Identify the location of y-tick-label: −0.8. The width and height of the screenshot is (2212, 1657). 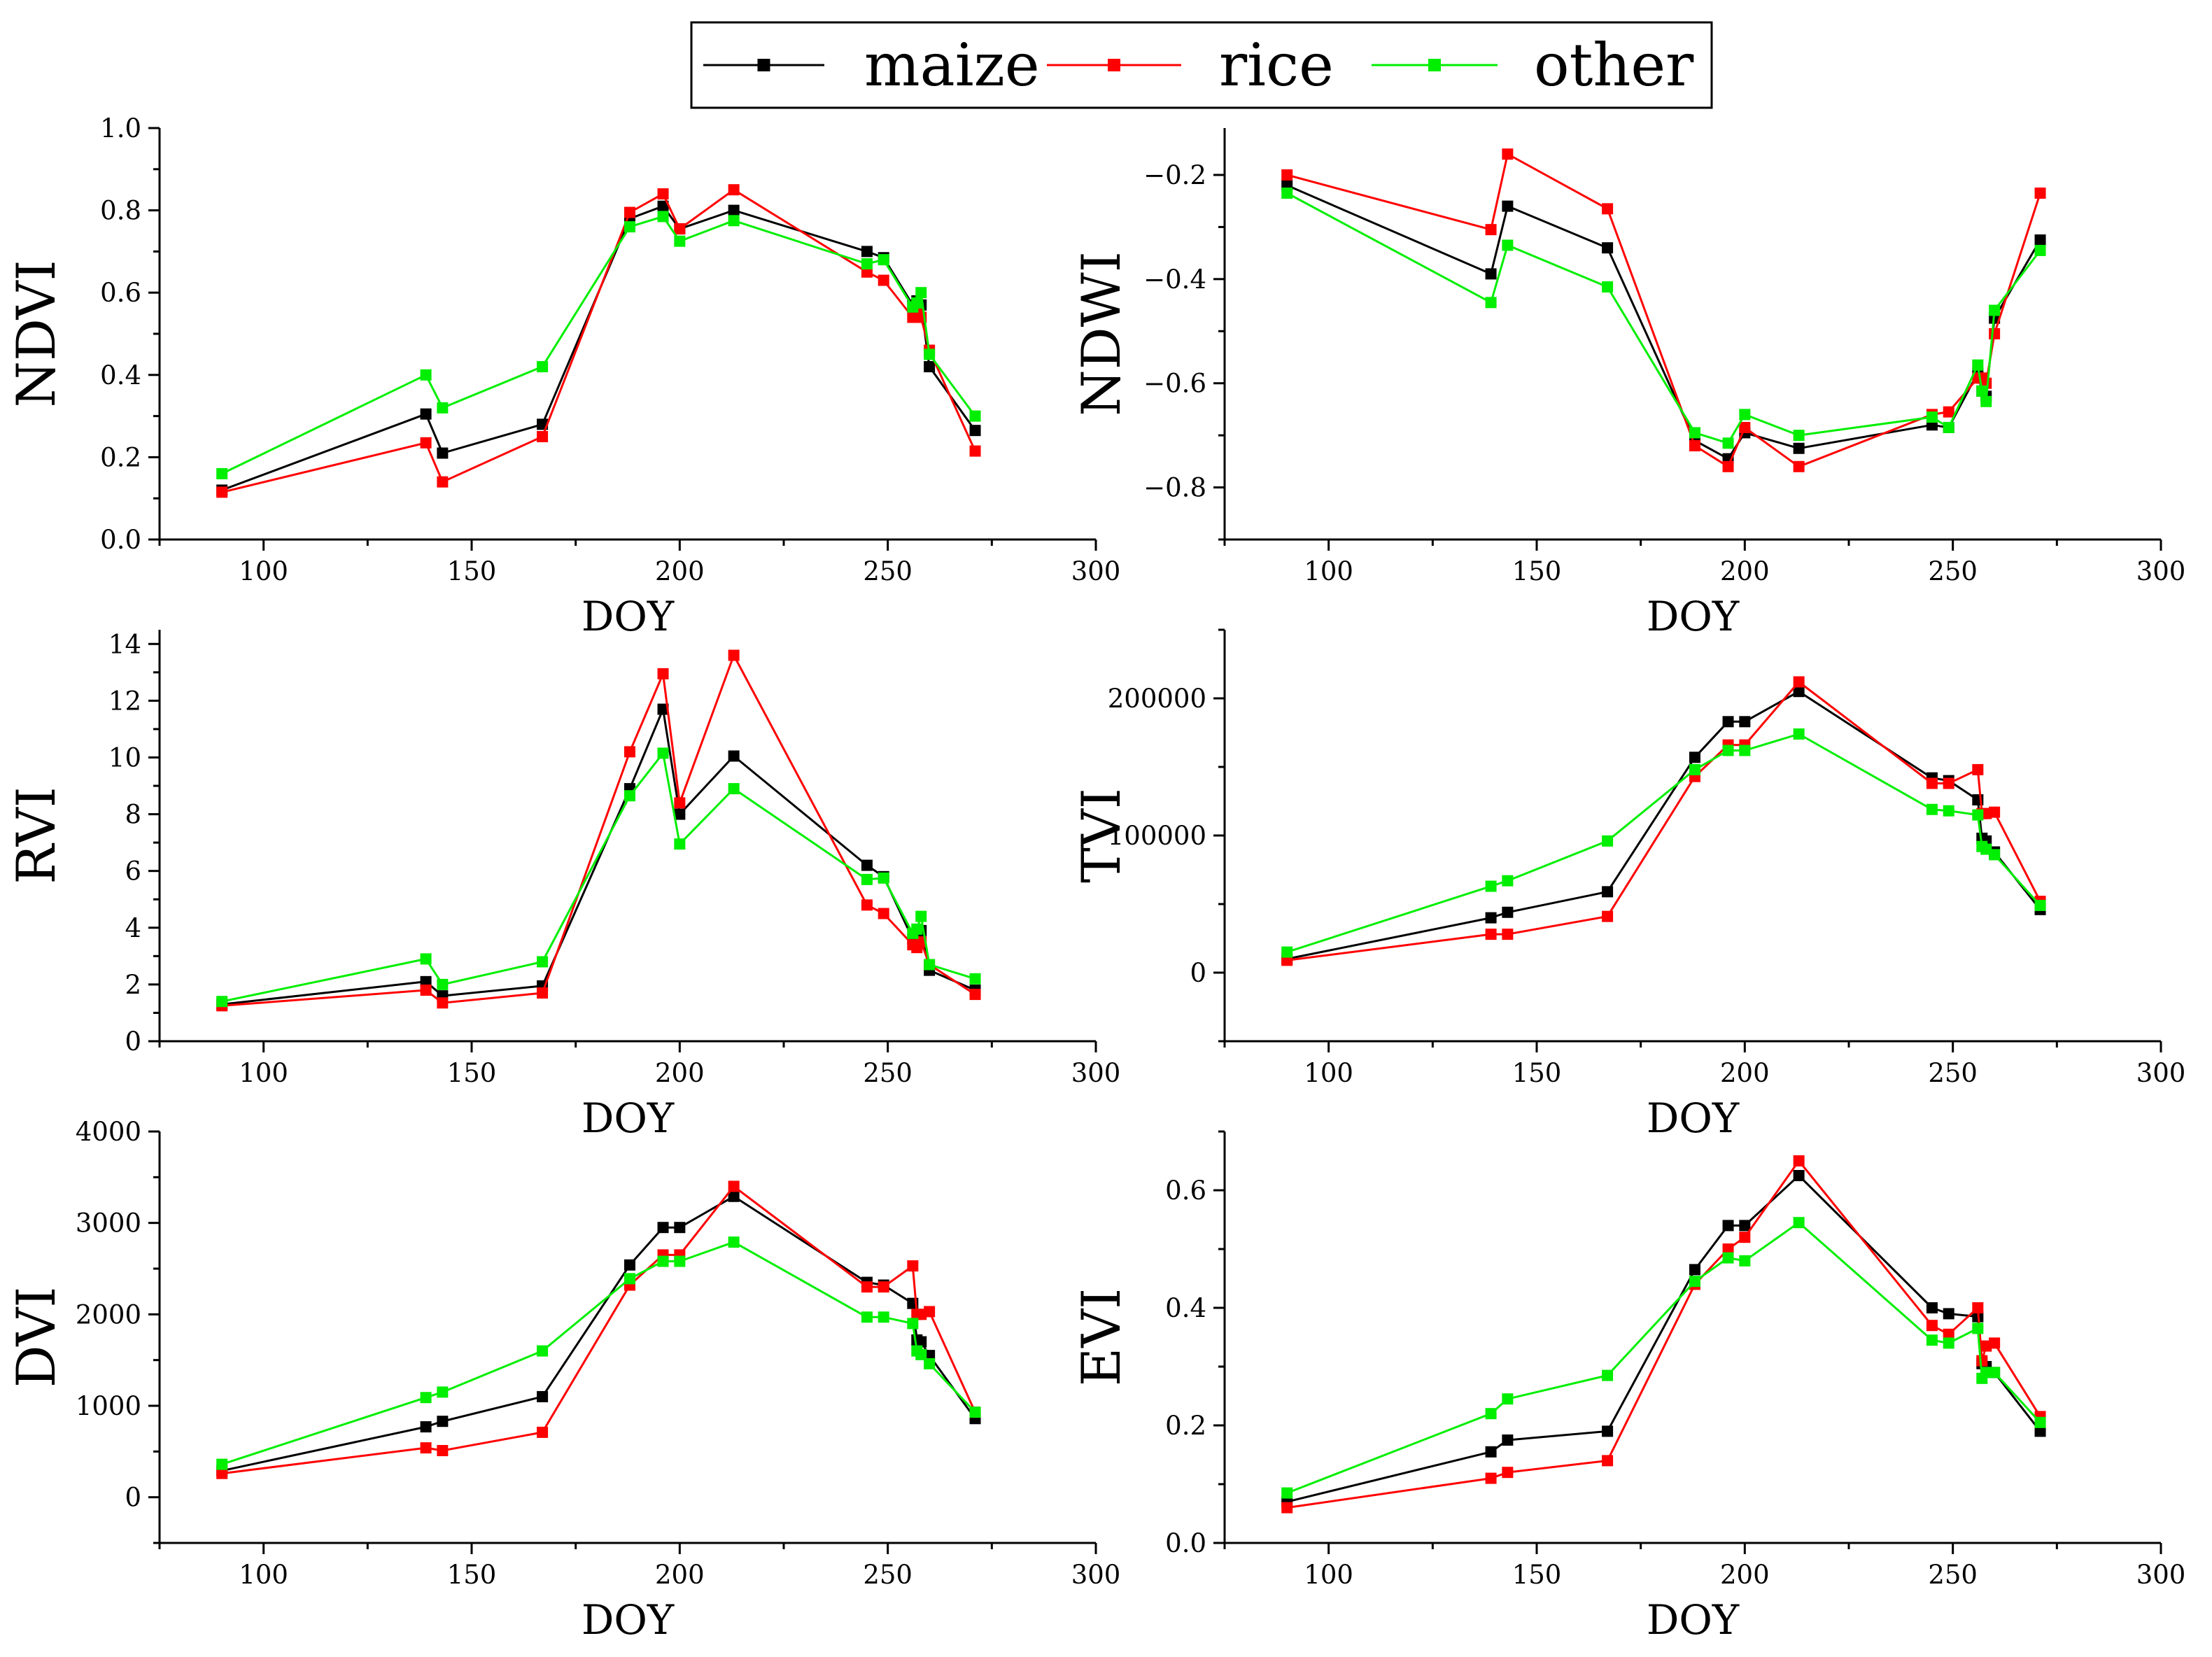
(1174, 488).